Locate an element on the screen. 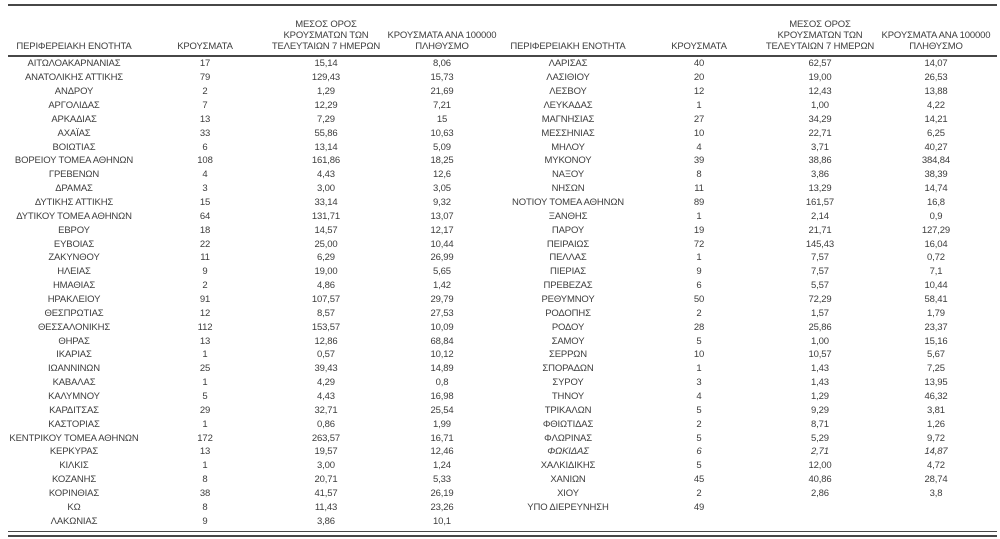  per-100k-cell: 5,33 is located at coordinates (442, 480).